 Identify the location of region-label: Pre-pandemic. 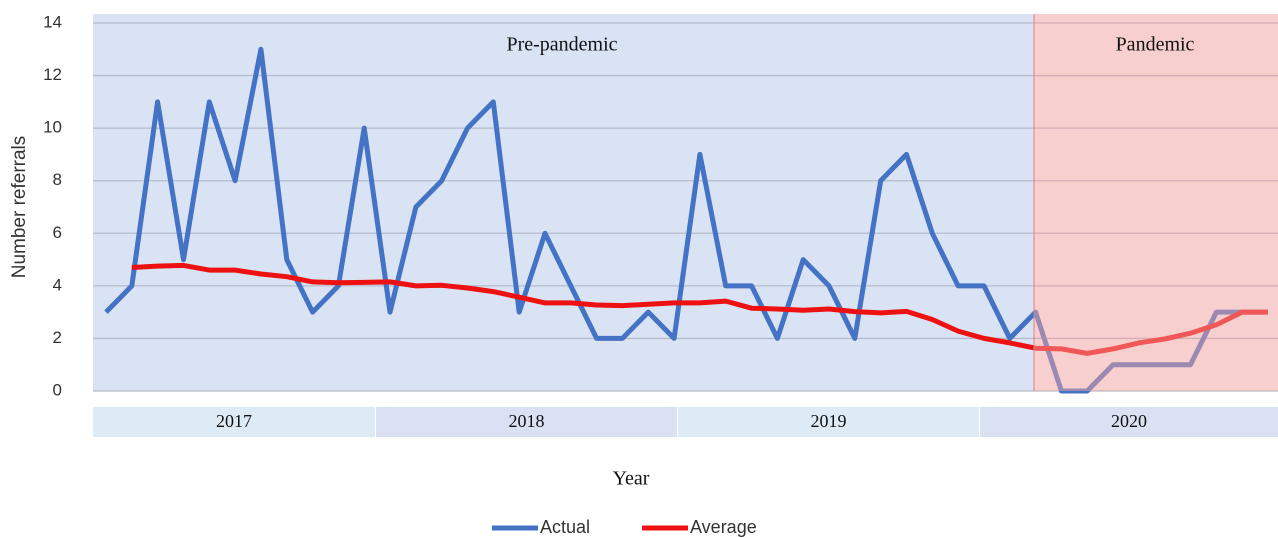
(561, 45).